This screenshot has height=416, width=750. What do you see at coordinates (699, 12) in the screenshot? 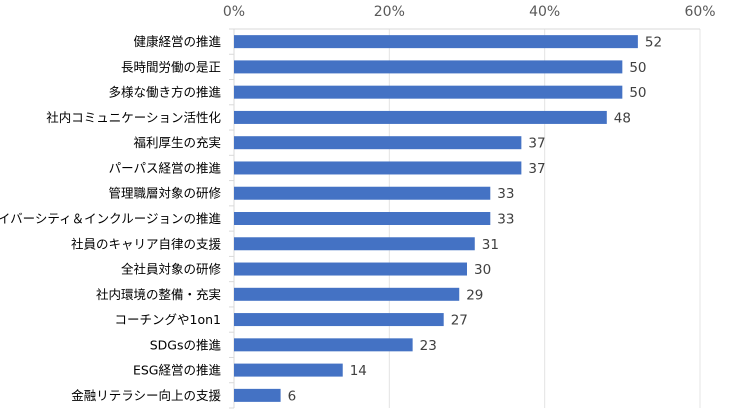
I see `x-tick-label: 60%` at bounding box center [699, 12].